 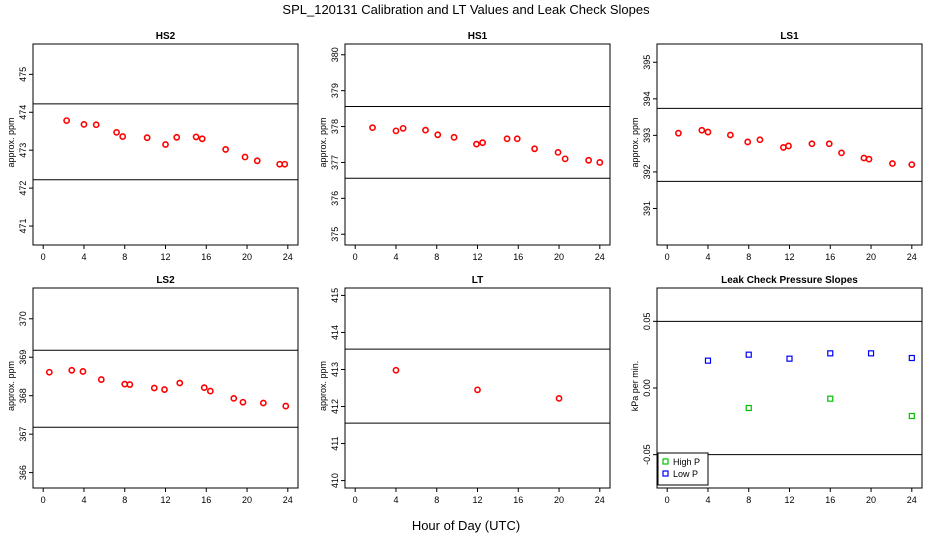 I want to click on y-tick-label: 378, so click(x=335, y=126).